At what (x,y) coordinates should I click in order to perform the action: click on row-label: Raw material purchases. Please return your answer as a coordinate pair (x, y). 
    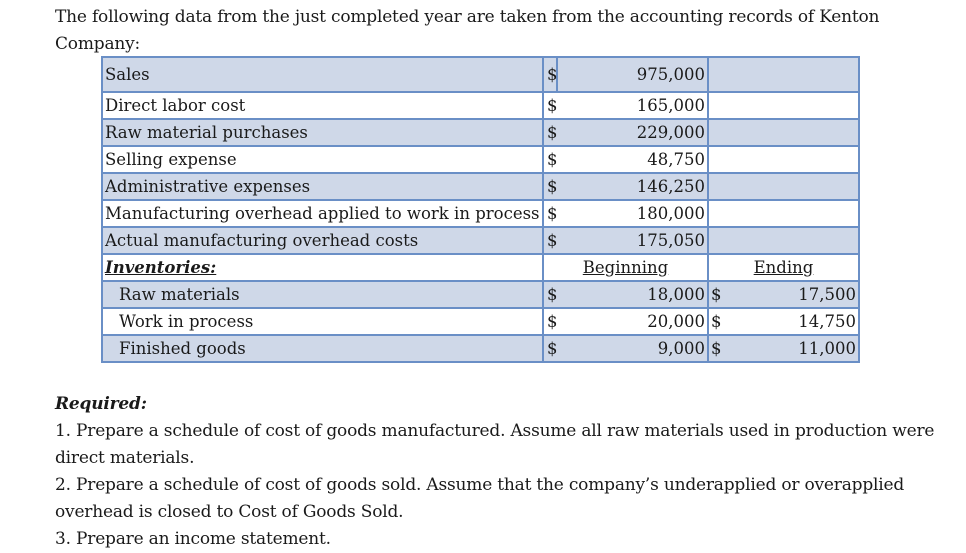
    Looking at the image, I should click on (322, 132).